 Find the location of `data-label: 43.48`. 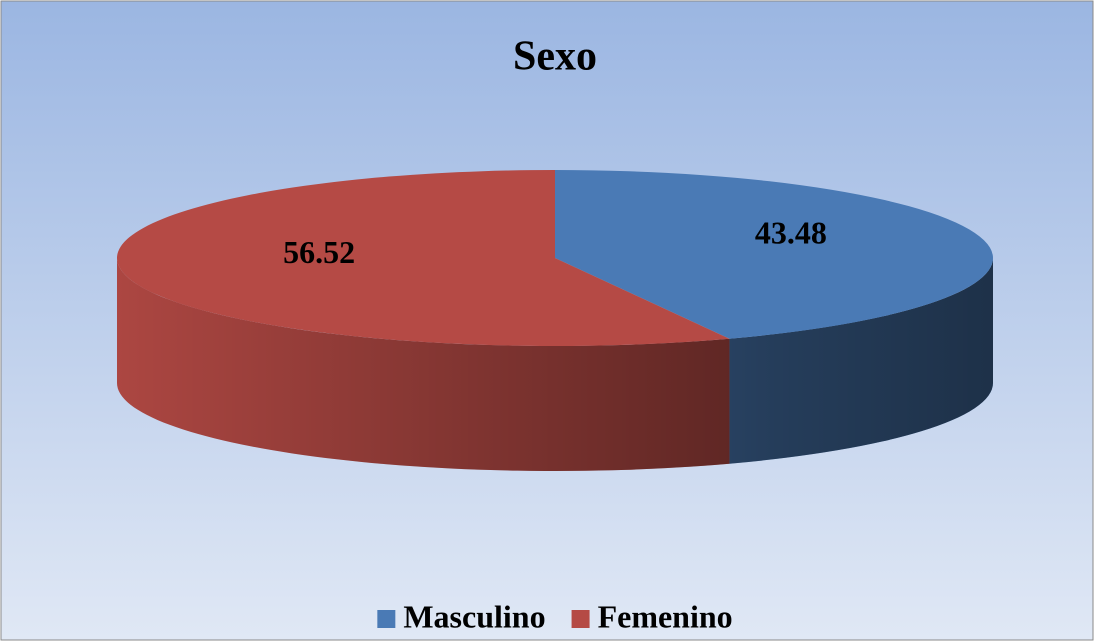

data-label: 43.48 is located at coordinates (791, 232).